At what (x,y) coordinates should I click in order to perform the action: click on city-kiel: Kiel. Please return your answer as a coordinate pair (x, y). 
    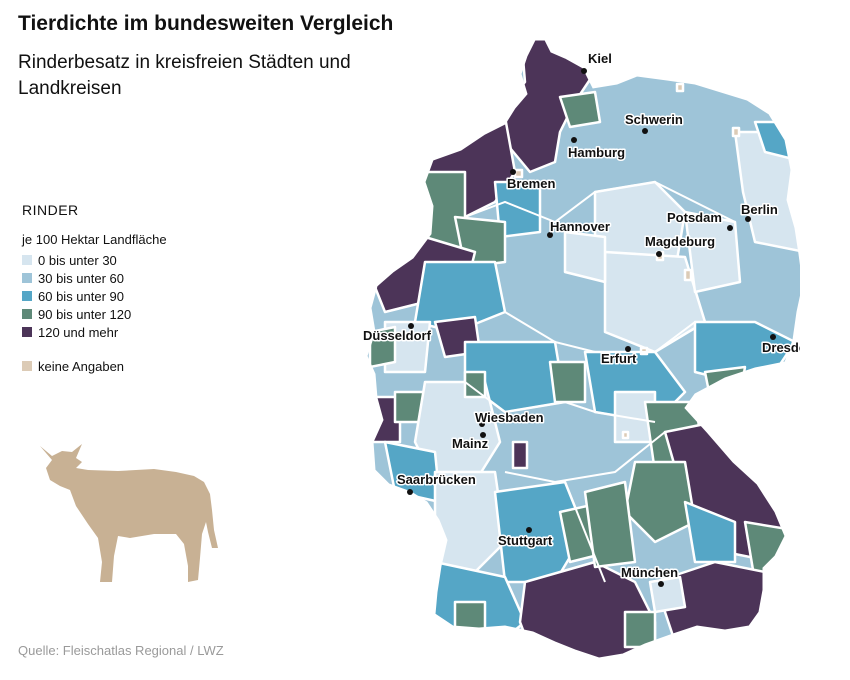
    Looking at the image, I should click on (597, 62).